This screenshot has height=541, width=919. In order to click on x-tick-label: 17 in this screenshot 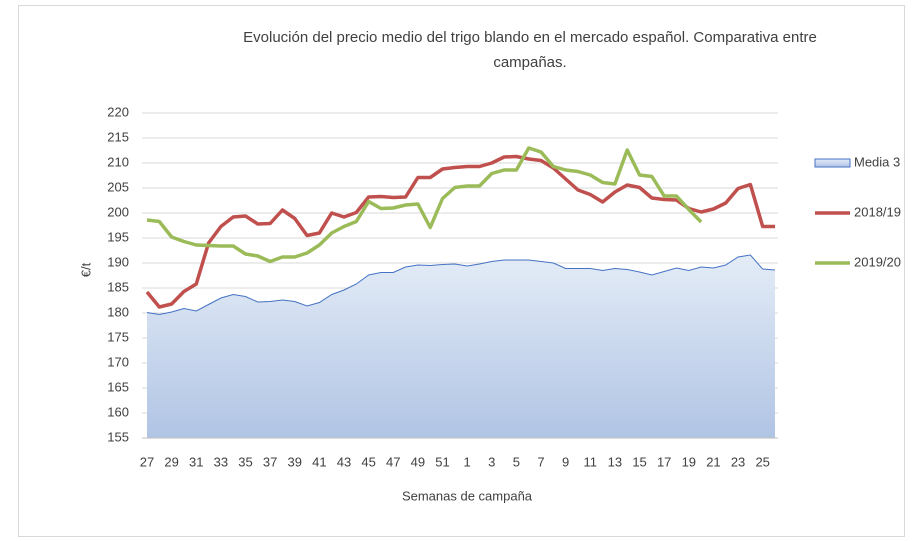, I will do `click(664, 461)`.